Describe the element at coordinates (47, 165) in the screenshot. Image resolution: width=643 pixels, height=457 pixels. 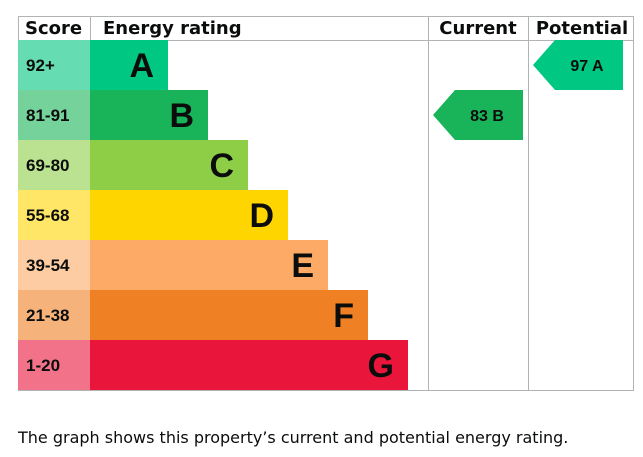
I see `score-range-c: 69-80` at that location.